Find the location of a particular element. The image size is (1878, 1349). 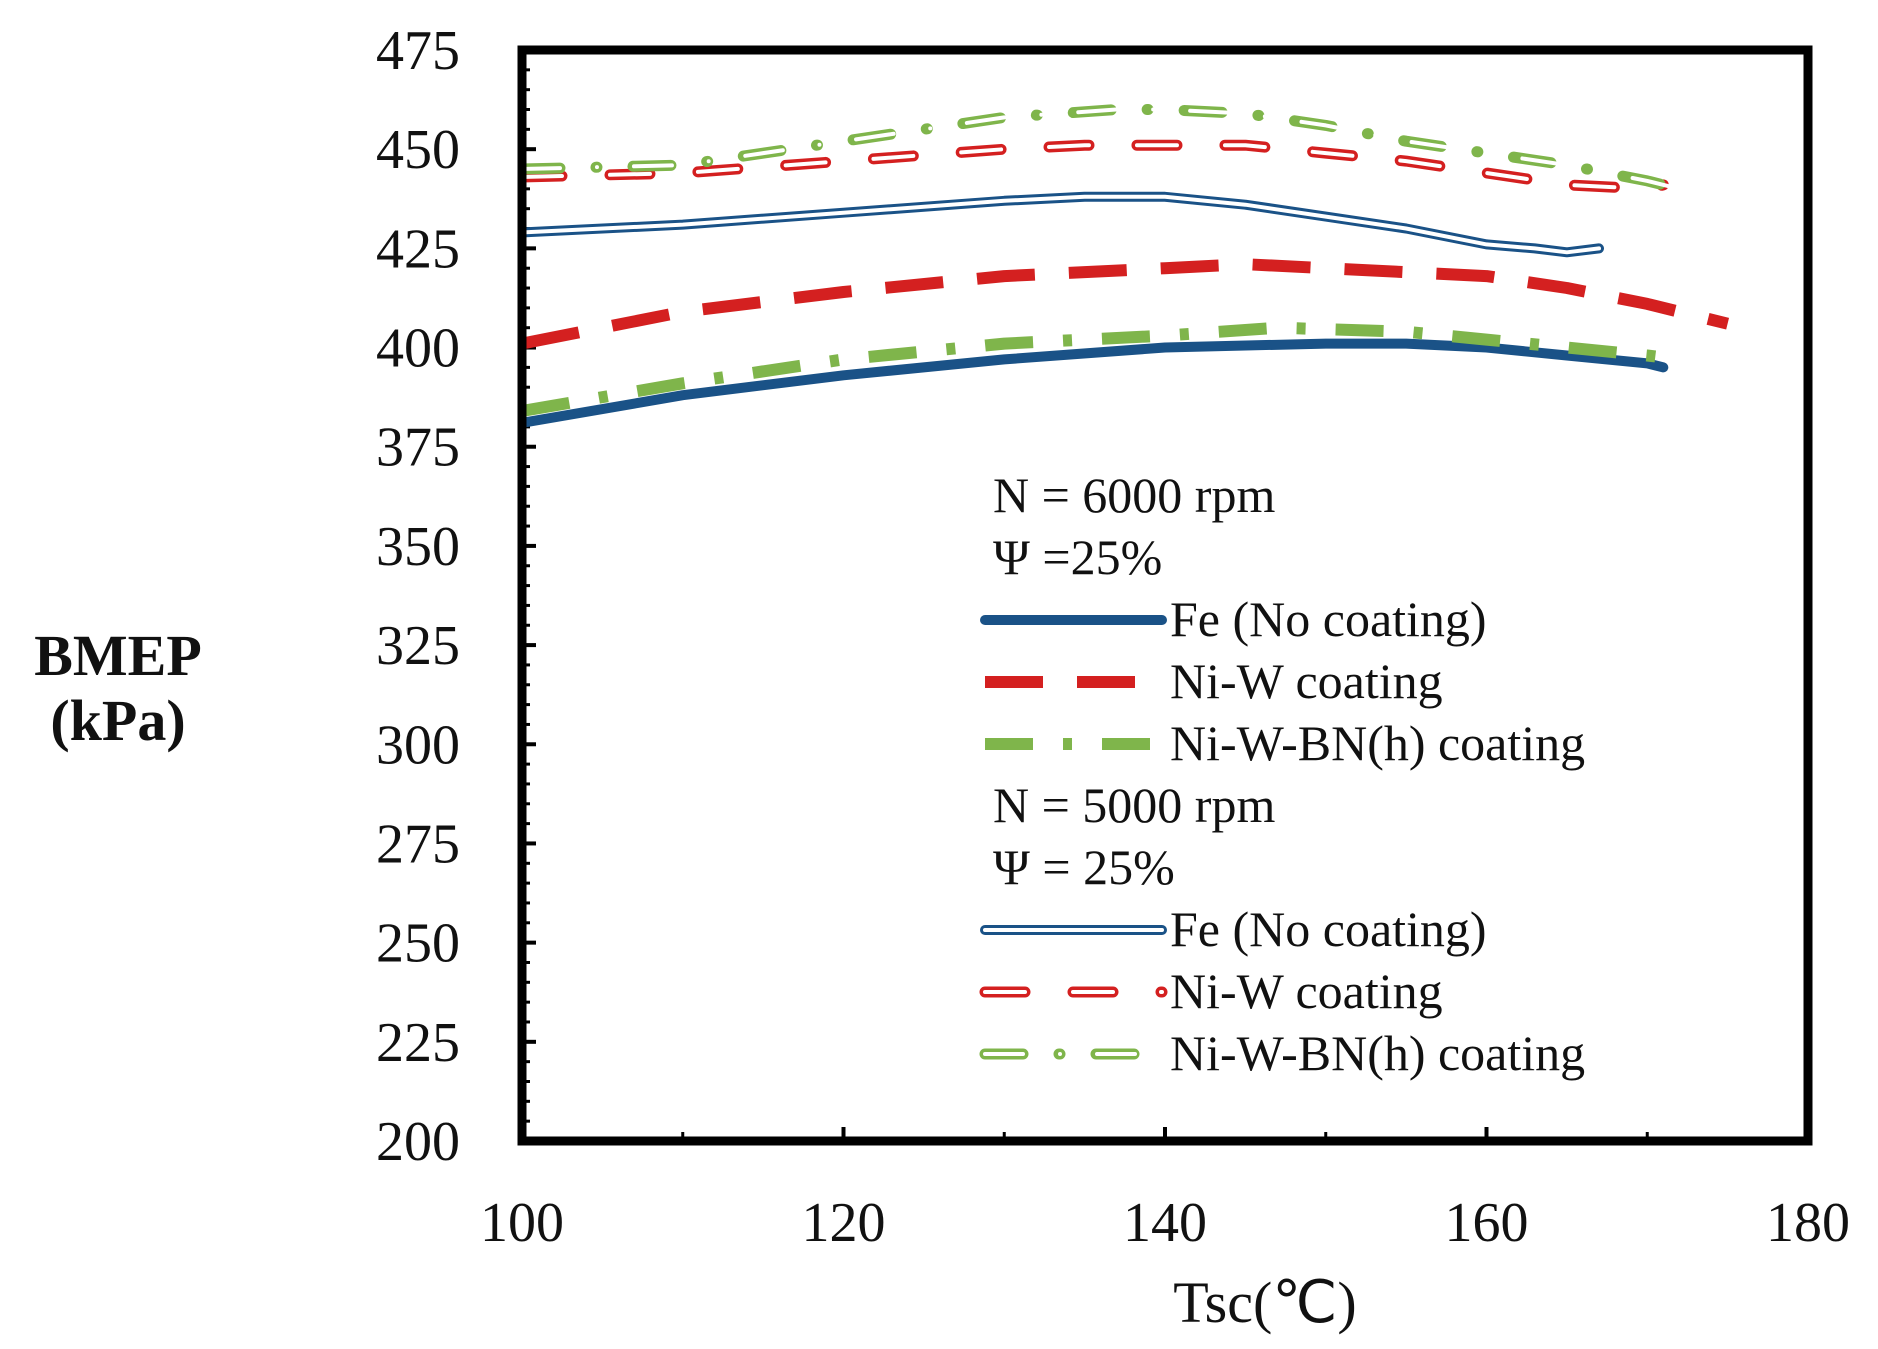

x-tick-label: 160 is located at coordinates (1487, 1223).